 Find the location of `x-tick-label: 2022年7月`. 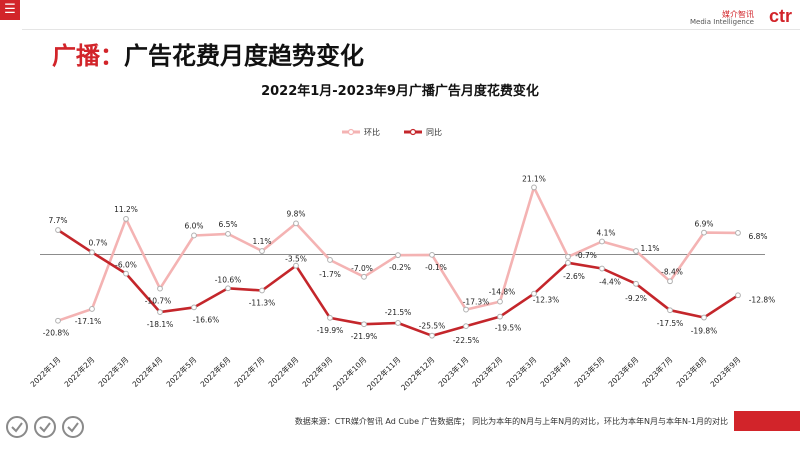

x-tick-label: 2022年7月 is located at coordinates (249, 371).